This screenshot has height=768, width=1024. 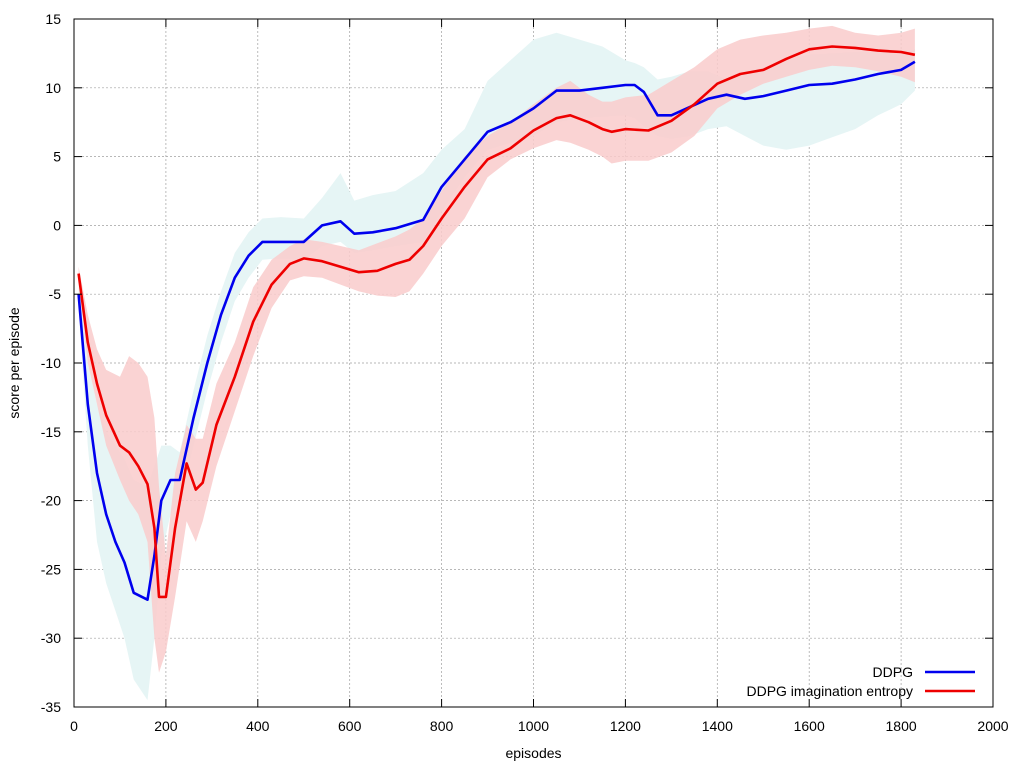 I want to click on legend-label-0: DDPG, so click(x=893, y=672).